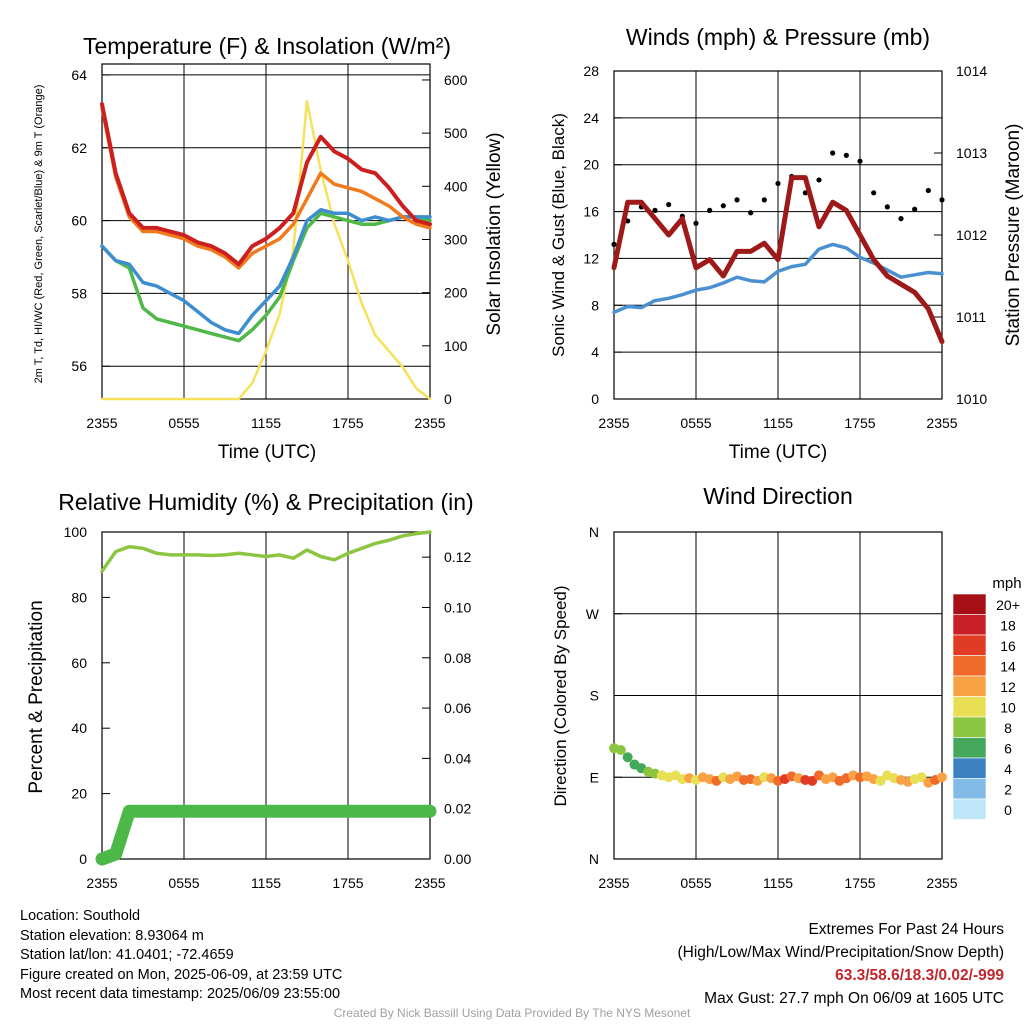 The width and height of the screenshot is (1024, 1024). I want to click on y2-tick-label: 0.06, so click(457, 708).